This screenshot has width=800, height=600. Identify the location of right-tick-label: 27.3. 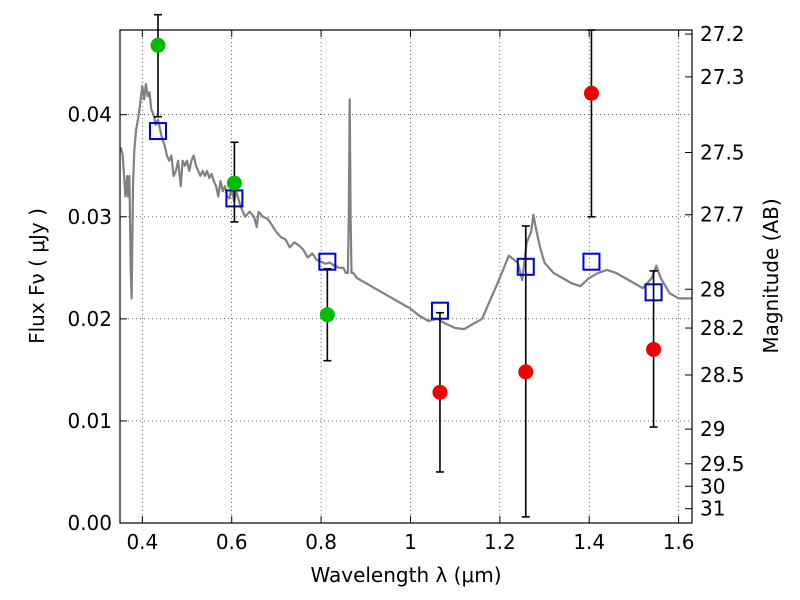
(722, 77).